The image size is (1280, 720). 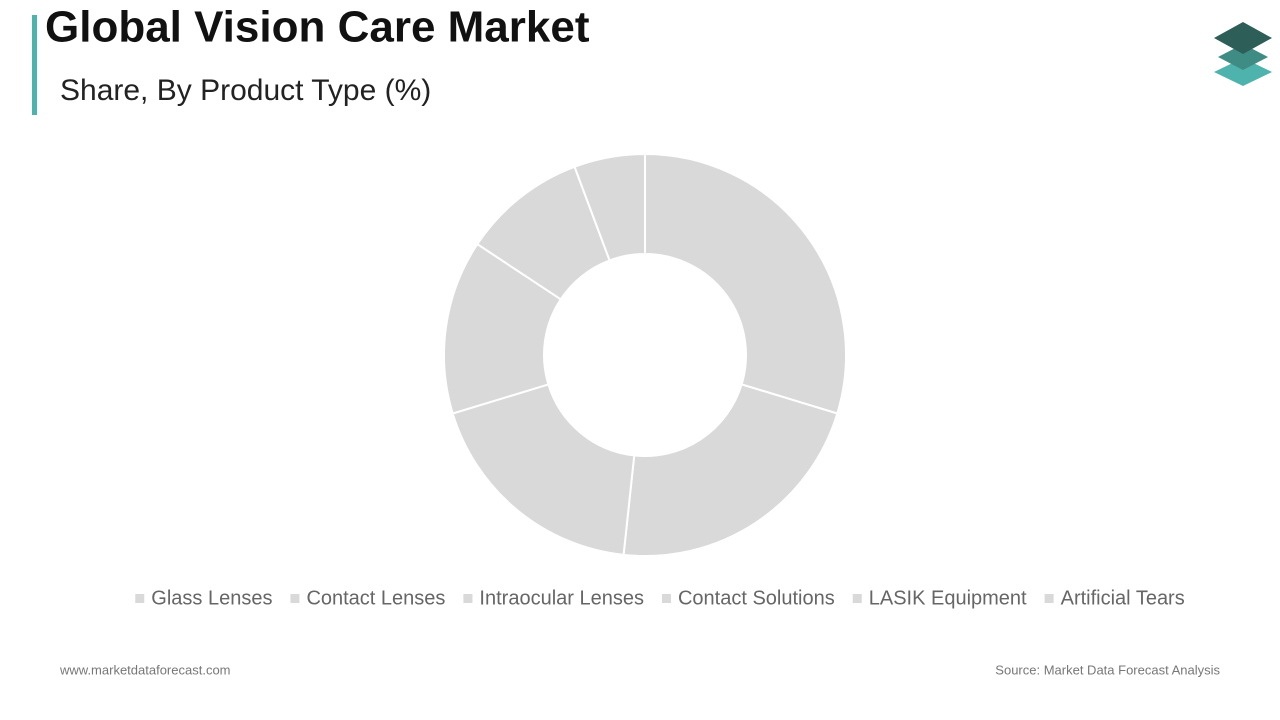 What do you see at coordinates (1243, 54) in the screenshot?
I see `logo` at bounding box center [1243, 54].